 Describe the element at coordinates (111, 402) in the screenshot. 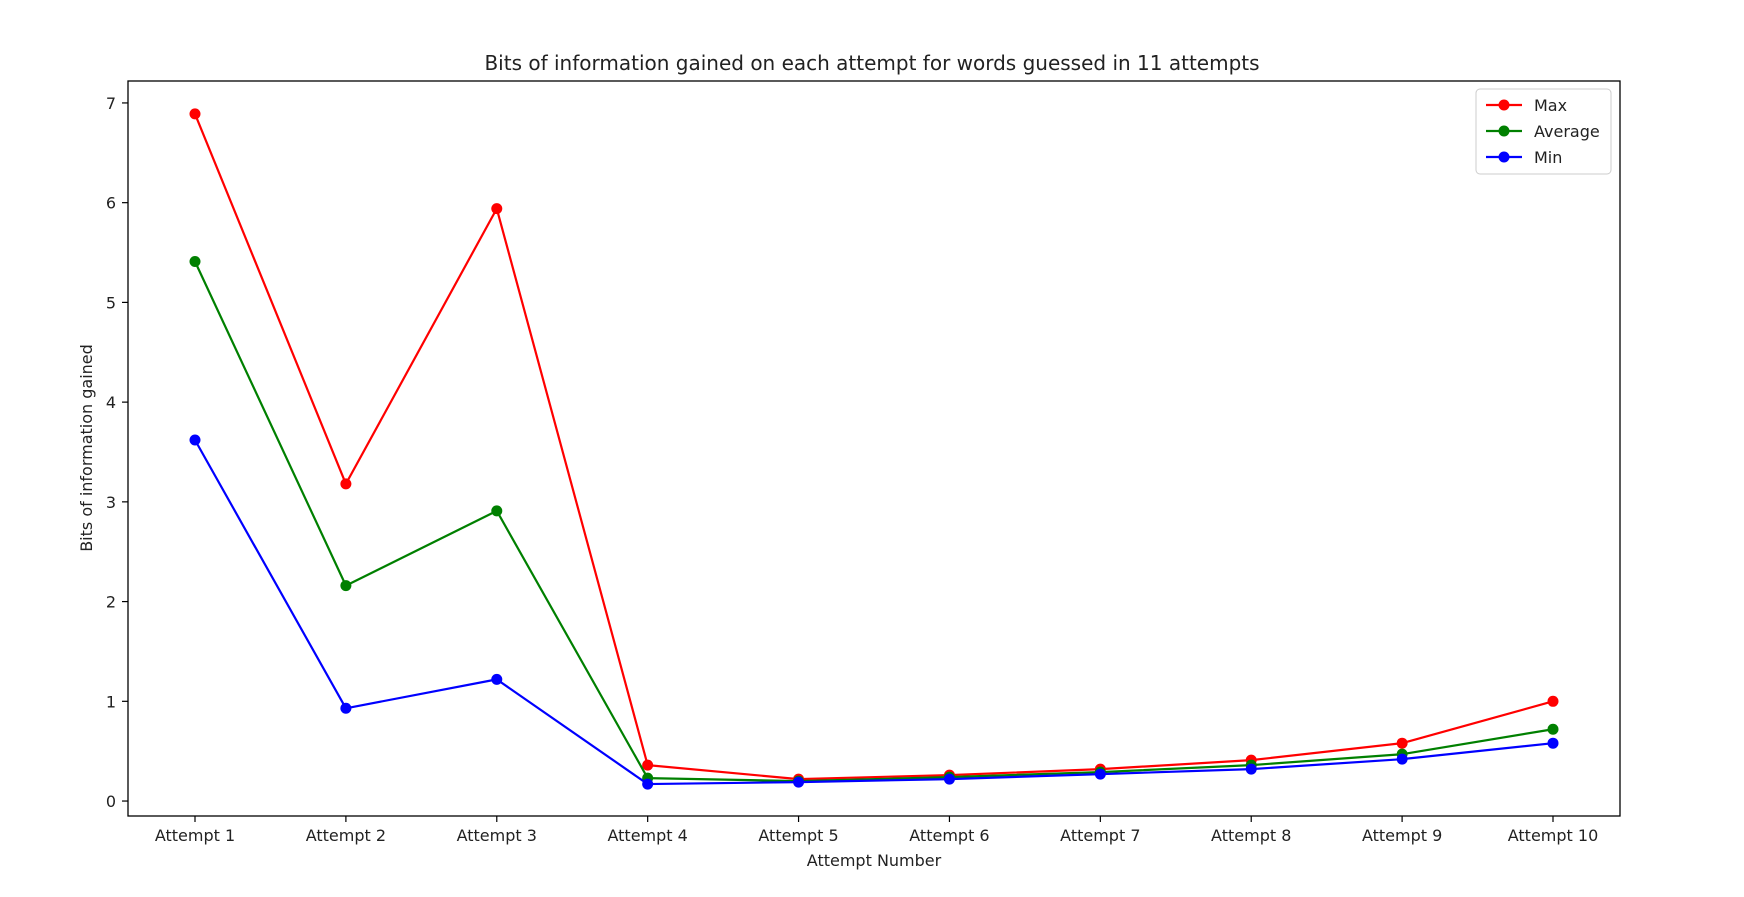

I see `y-tick-label: 4` at that location.